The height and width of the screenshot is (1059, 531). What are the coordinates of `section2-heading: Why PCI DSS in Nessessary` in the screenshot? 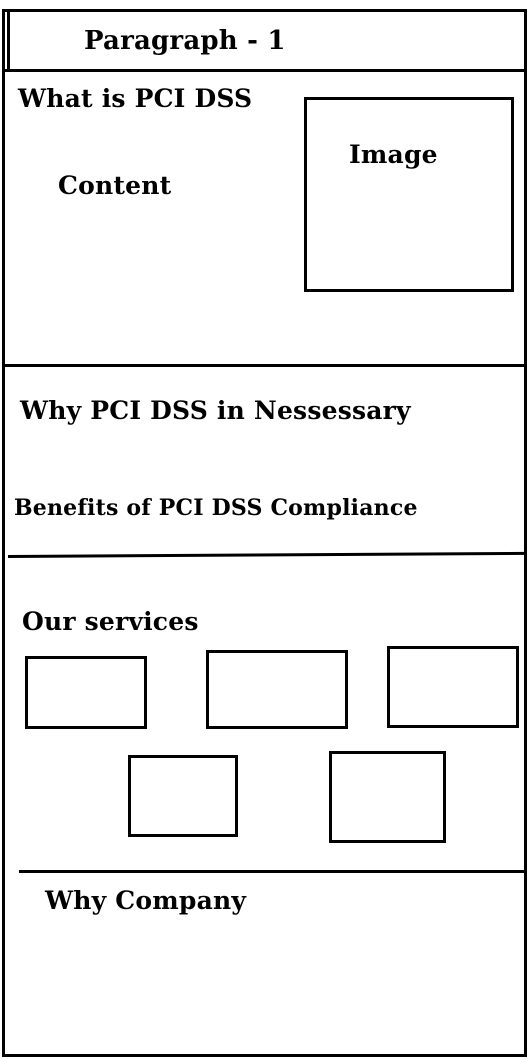 It's located at (215, 410).